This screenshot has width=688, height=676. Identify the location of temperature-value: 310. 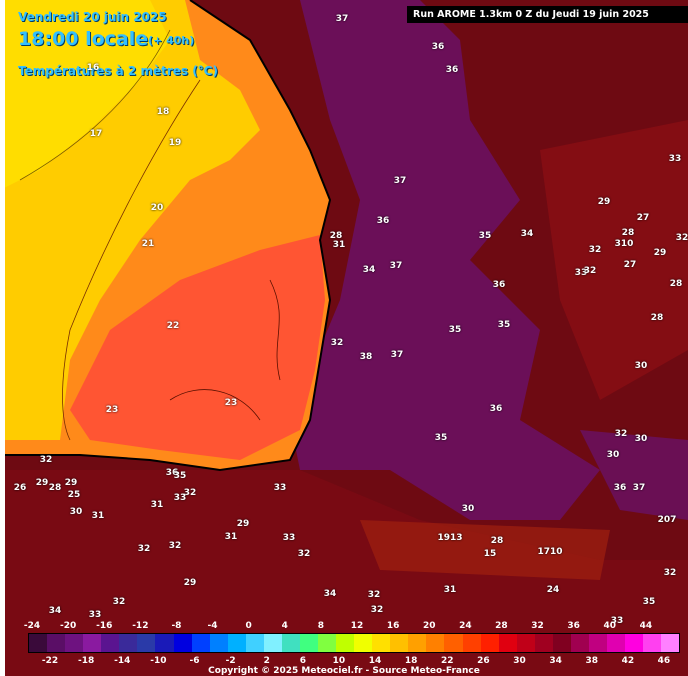
(624, 244).